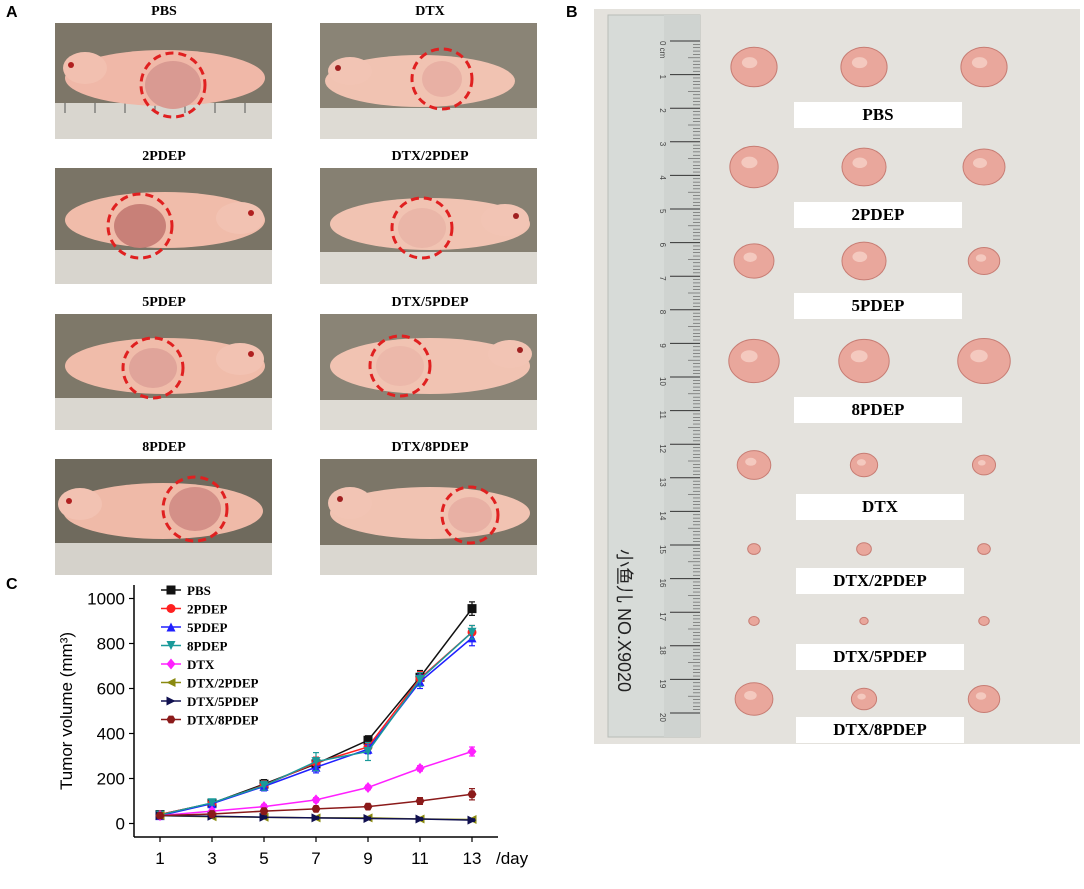 This screenshot has width=1084, height=889. What do you see at coordinates (662, 144) in the screenshot?
I see `ruler-tick-label: 3` at bounding box center [662, 144].